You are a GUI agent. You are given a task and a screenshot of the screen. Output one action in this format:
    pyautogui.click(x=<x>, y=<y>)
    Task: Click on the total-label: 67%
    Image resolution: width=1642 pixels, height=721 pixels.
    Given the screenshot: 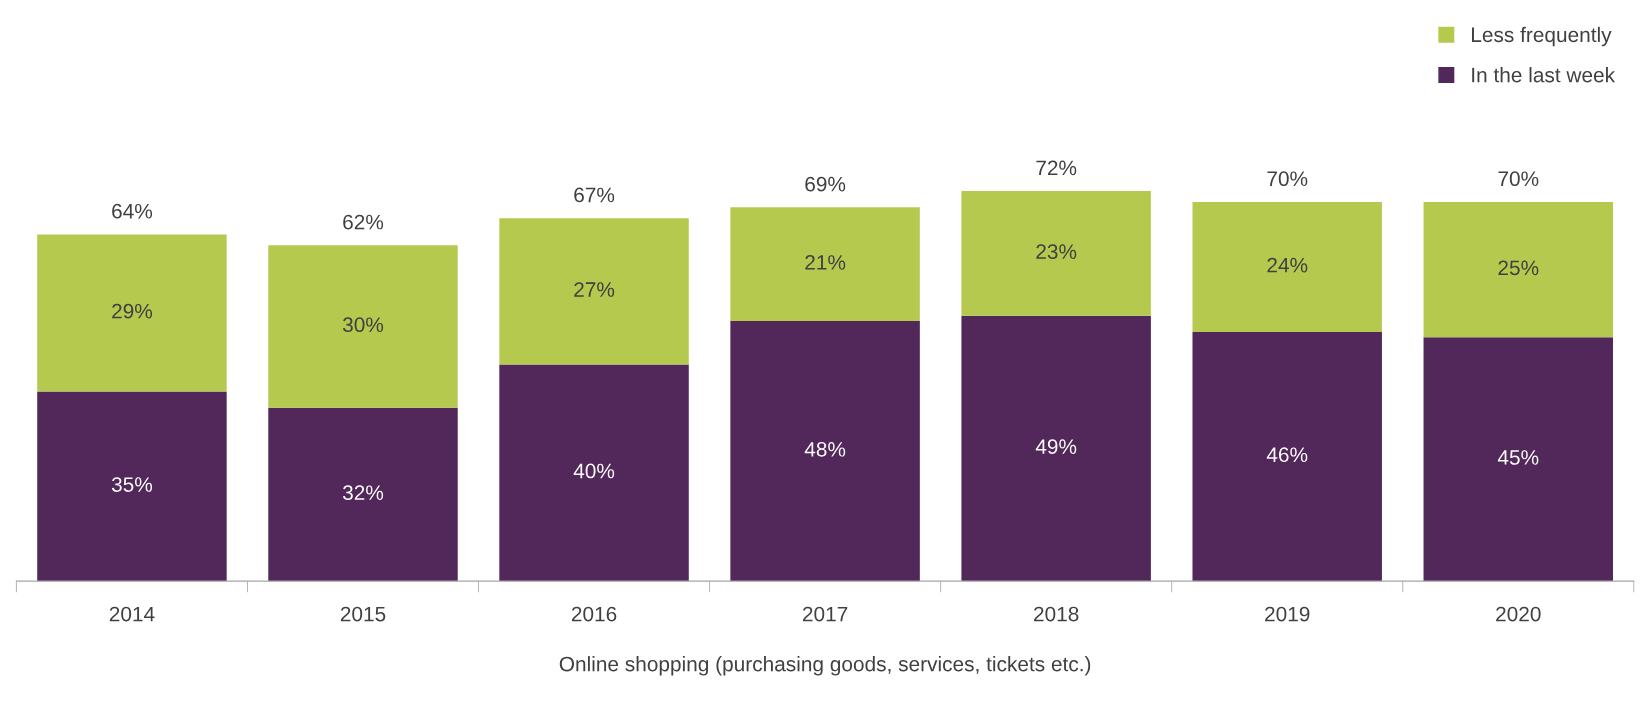 What is the action you would take?
    pyautogui.click(x=594, y=195)
    